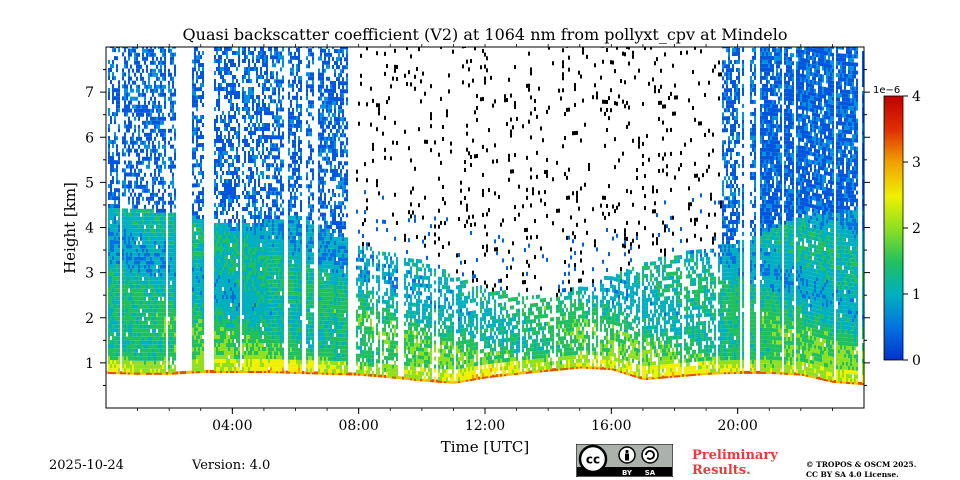 The height and width of the screenshot is (480, 960). Describe the element at coordinates (916, 97) in the screenshot. I see `colorbar-tick-label: 4` at that location.